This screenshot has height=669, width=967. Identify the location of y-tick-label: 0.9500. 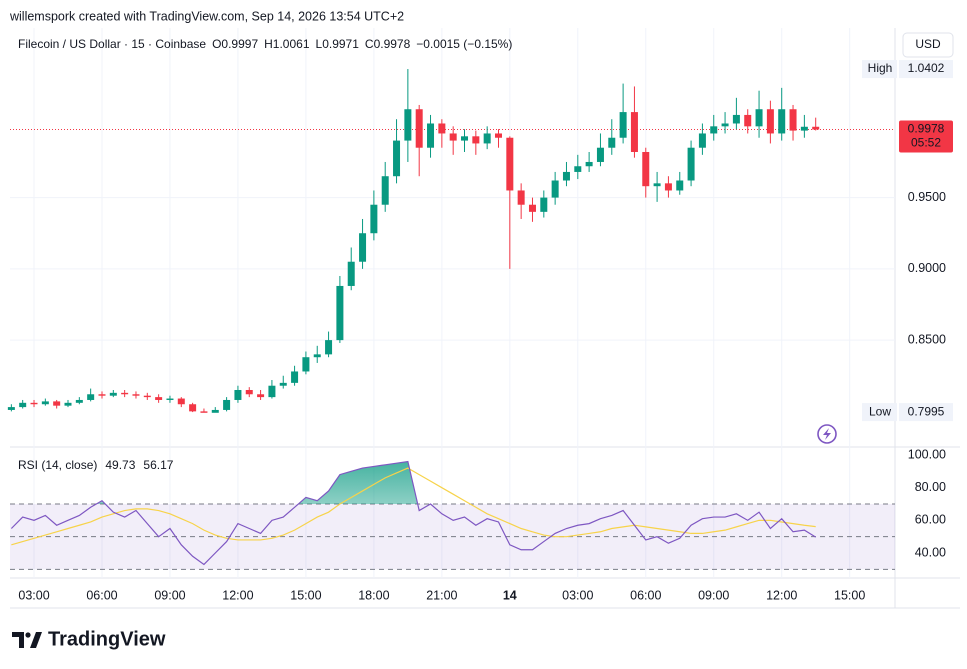
(927, 197).